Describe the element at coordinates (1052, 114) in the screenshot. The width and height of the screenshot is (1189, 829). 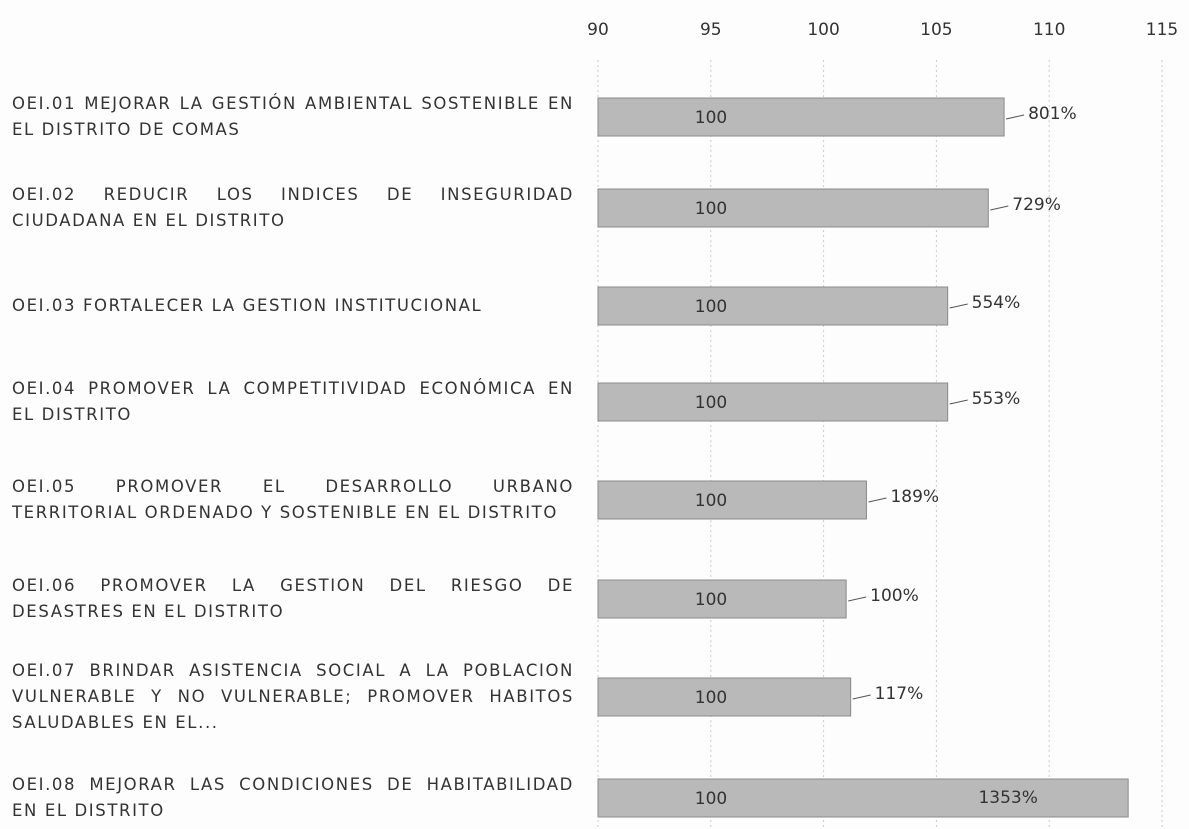
I see `bar-label: 801%` at that location.